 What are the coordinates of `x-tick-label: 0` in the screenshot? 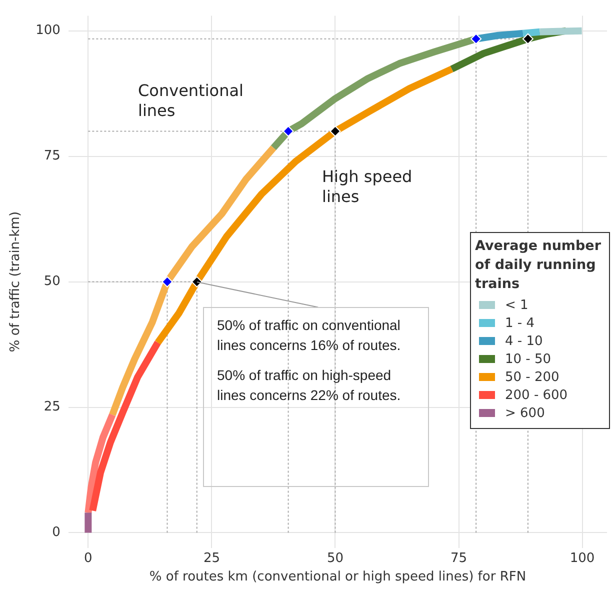 It's located at (88, 558).